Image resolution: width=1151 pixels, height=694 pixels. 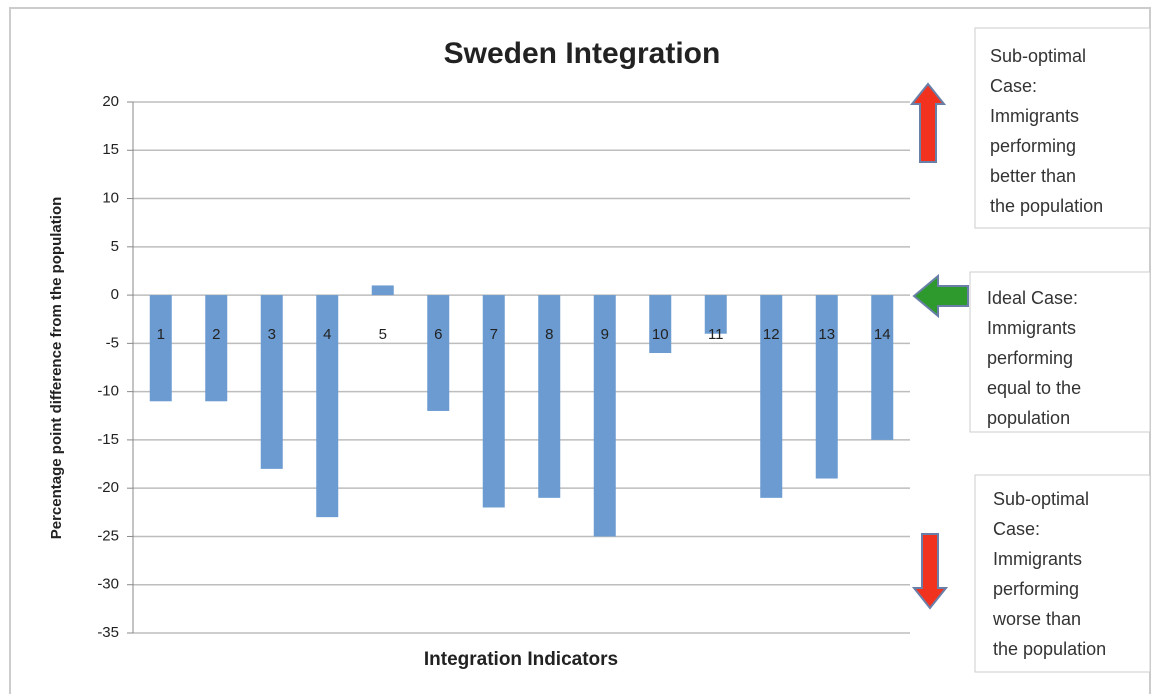 What do you see at coordinates (605, 334) in the screenshot?
I see `x-tick-label: 9` at bounding box center [605, 334].